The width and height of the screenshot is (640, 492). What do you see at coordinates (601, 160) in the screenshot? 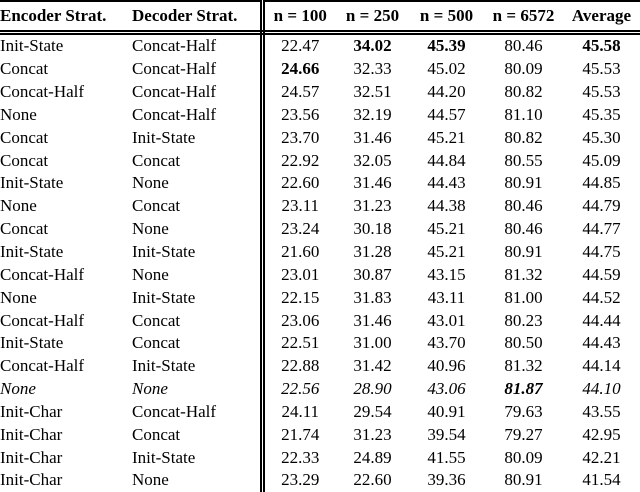
I see `score-cell: 45.09` at bounding box center [601, 160].